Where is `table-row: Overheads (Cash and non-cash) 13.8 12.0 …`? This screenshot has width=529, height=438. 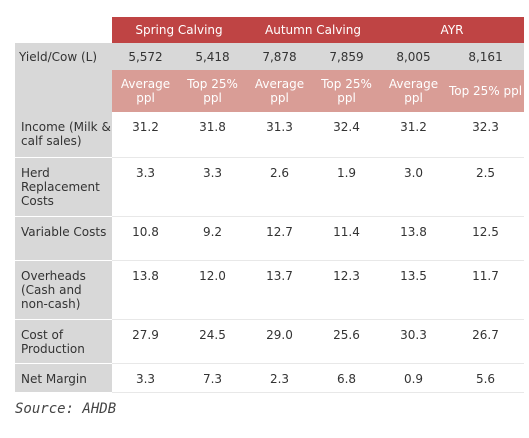 table-row: Overheads (Cash and non-cash) 13.8 12.0 … is located at coordinates (270, 290).